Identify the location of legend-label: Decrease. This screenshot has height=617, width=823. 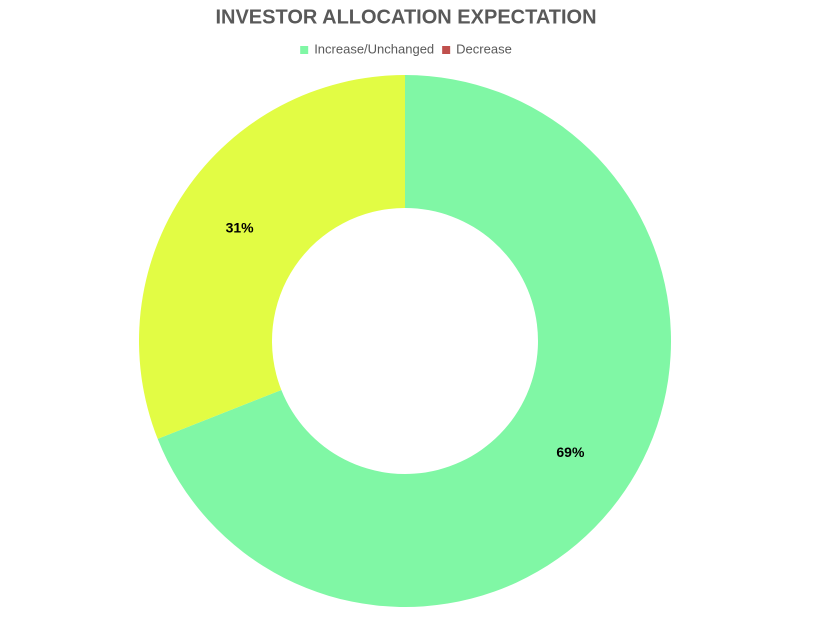
(484, 48).